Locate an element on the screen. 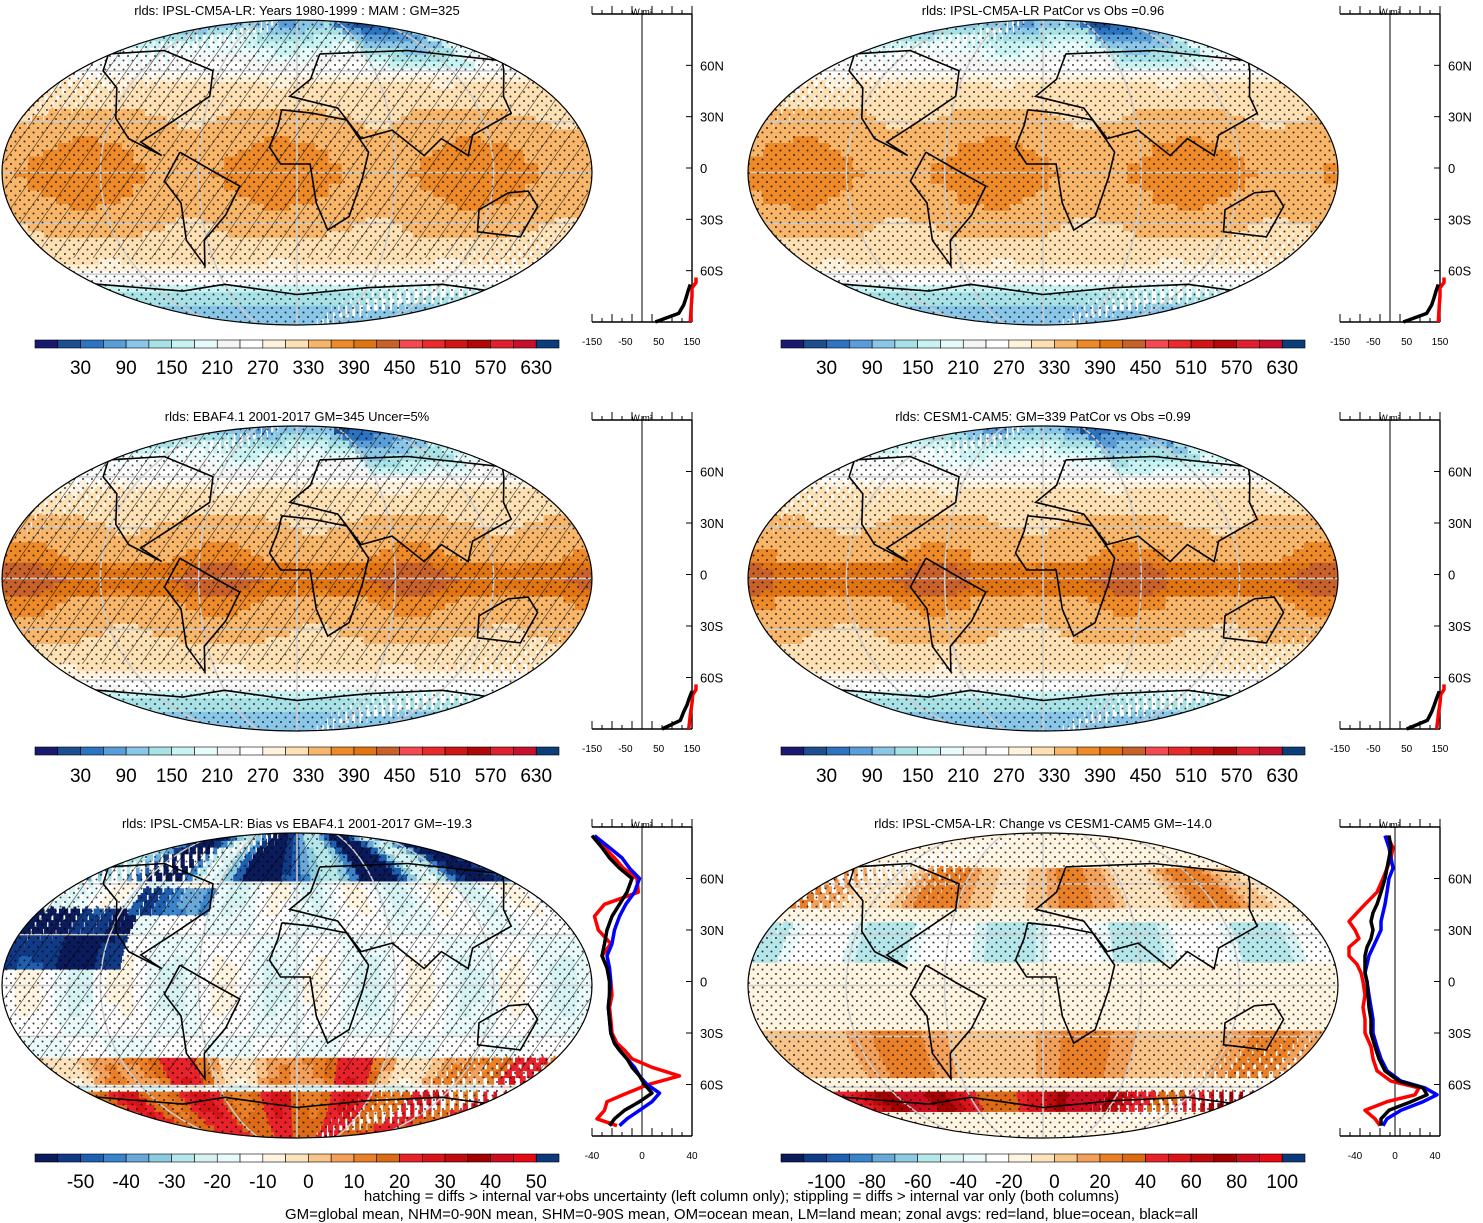 This screenshot has width=1483, height=1223. x-tick-label: 0 is located at coordinates (1395, 1156).